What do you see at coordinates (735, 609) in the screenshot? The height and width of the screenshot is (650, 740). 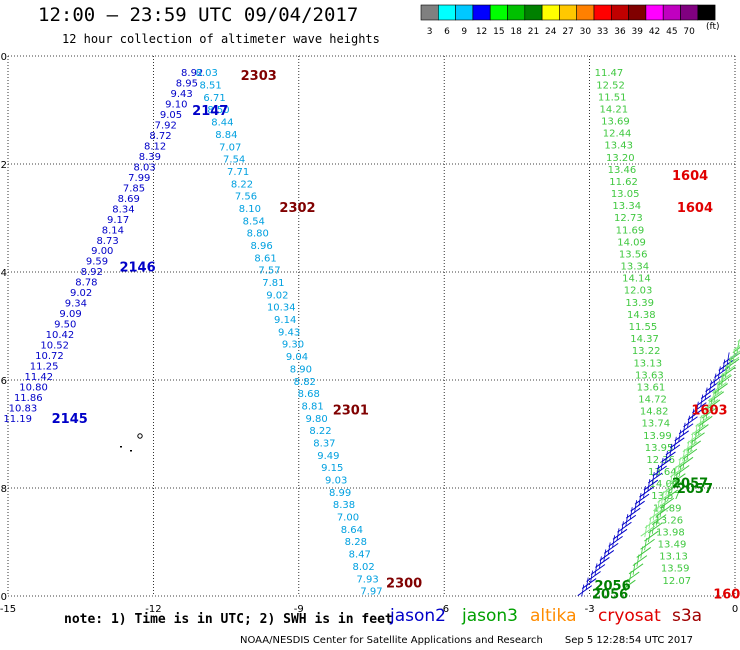 I see `longitude-tick-label: 0` at bounding box center [735, 609].